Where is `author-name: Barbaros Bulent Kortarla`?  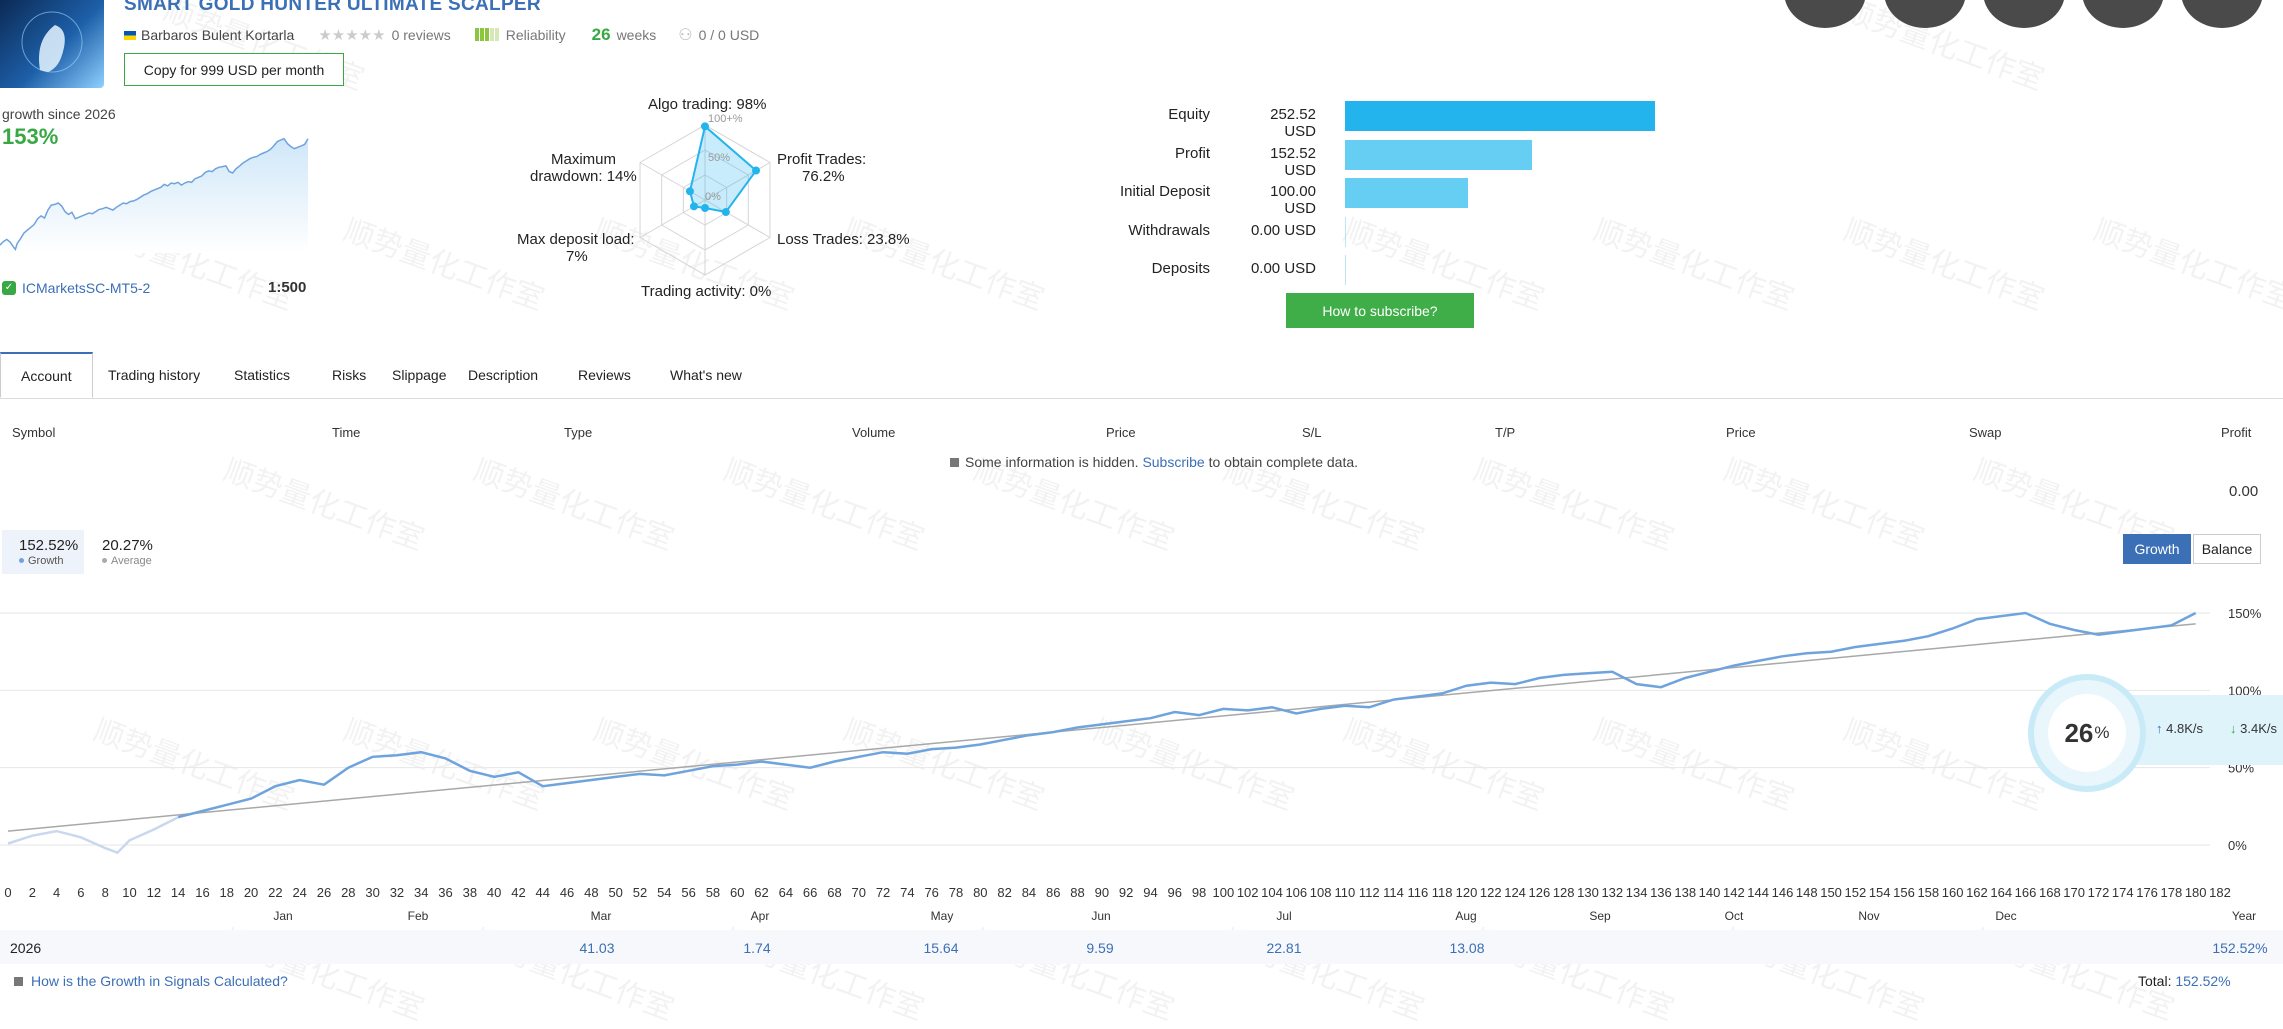
author-name: Barbaros Bulent Kortarla is located at coordinates (218, 35).